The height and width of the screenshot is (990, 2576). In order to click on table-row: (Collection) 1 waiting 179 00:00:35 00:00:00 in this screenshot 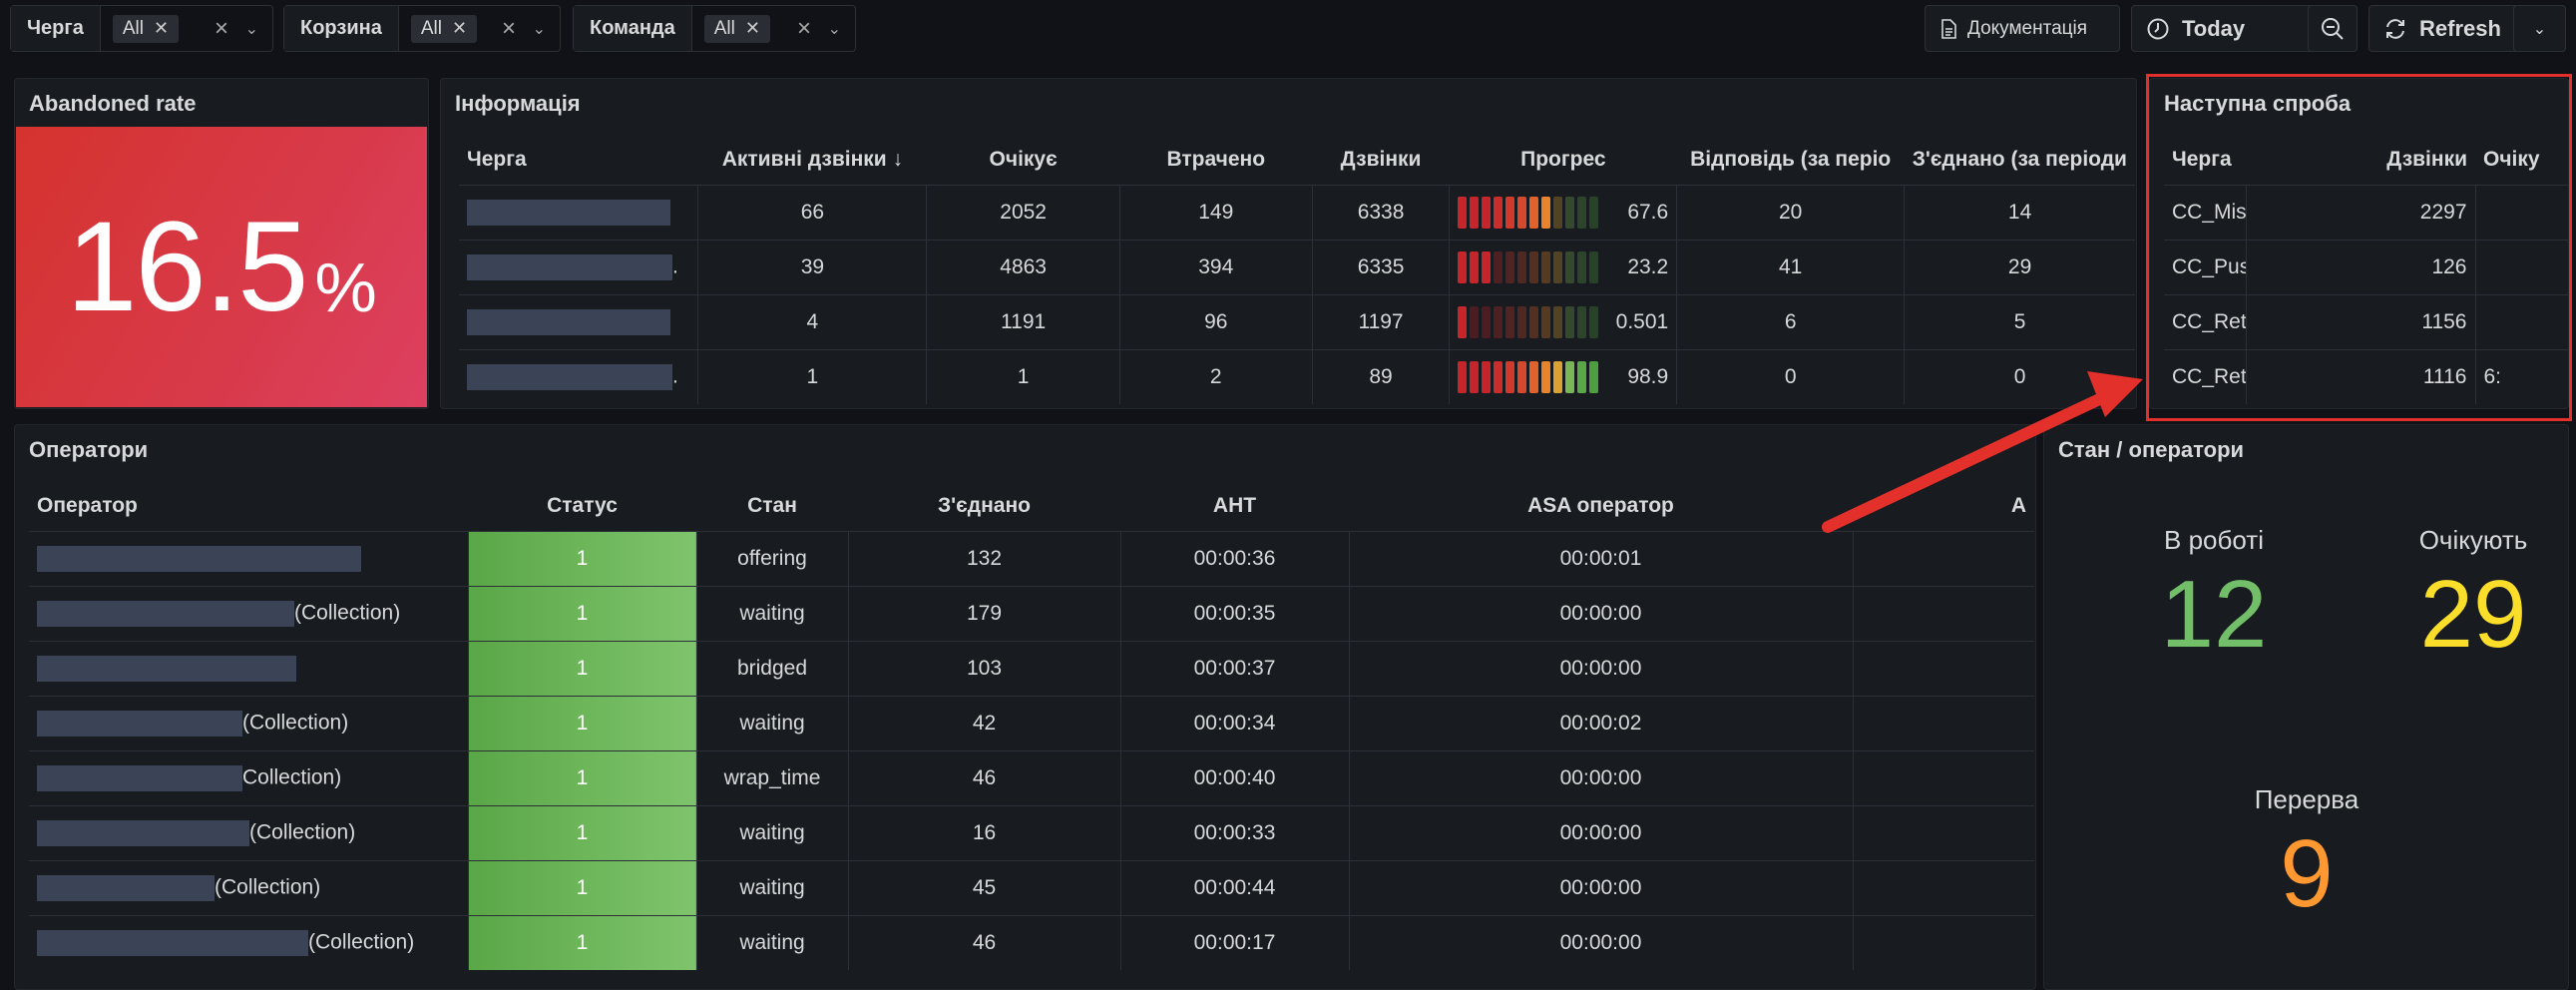, I will do `click(1031, 613)`.